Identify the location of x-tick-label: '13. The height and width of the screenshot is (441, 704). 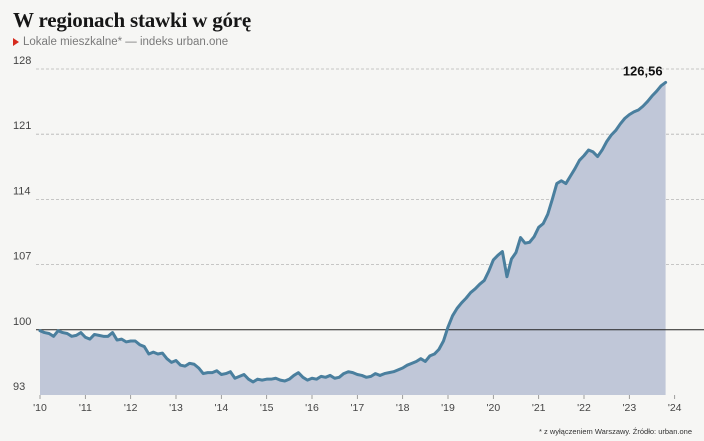
(176, 408).